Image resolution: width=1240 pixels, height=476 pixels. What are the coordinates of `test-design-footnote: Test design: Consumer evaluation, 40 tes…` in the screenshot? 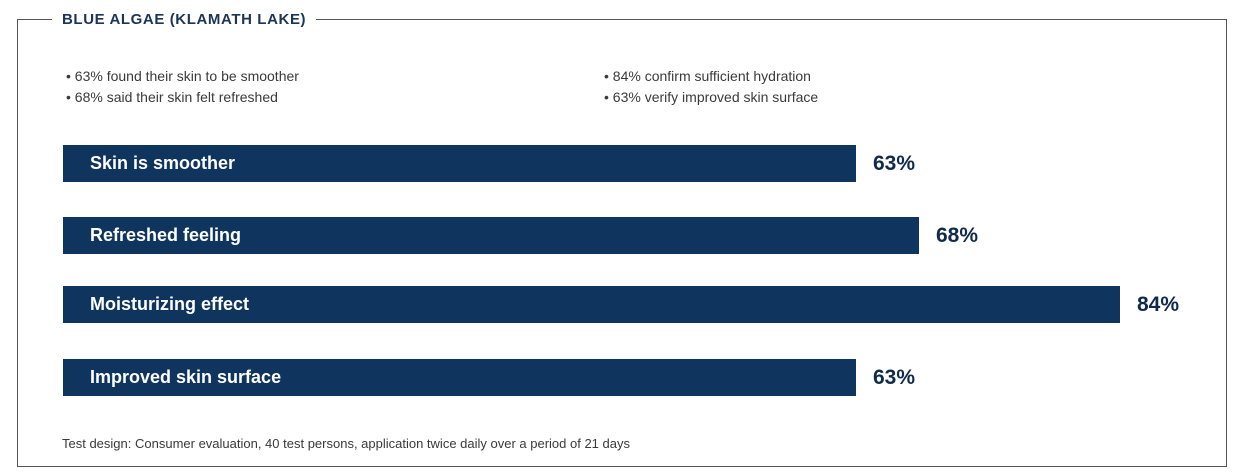 It's located at (346, 443).